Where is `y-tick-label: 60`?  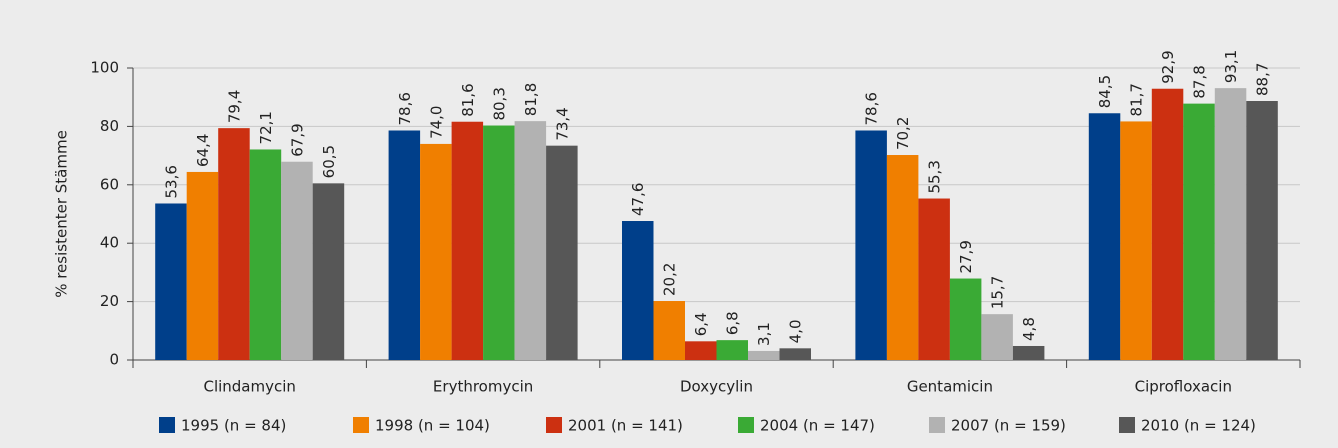 y-tick-label: 60 is located at coordinates (109, 184).